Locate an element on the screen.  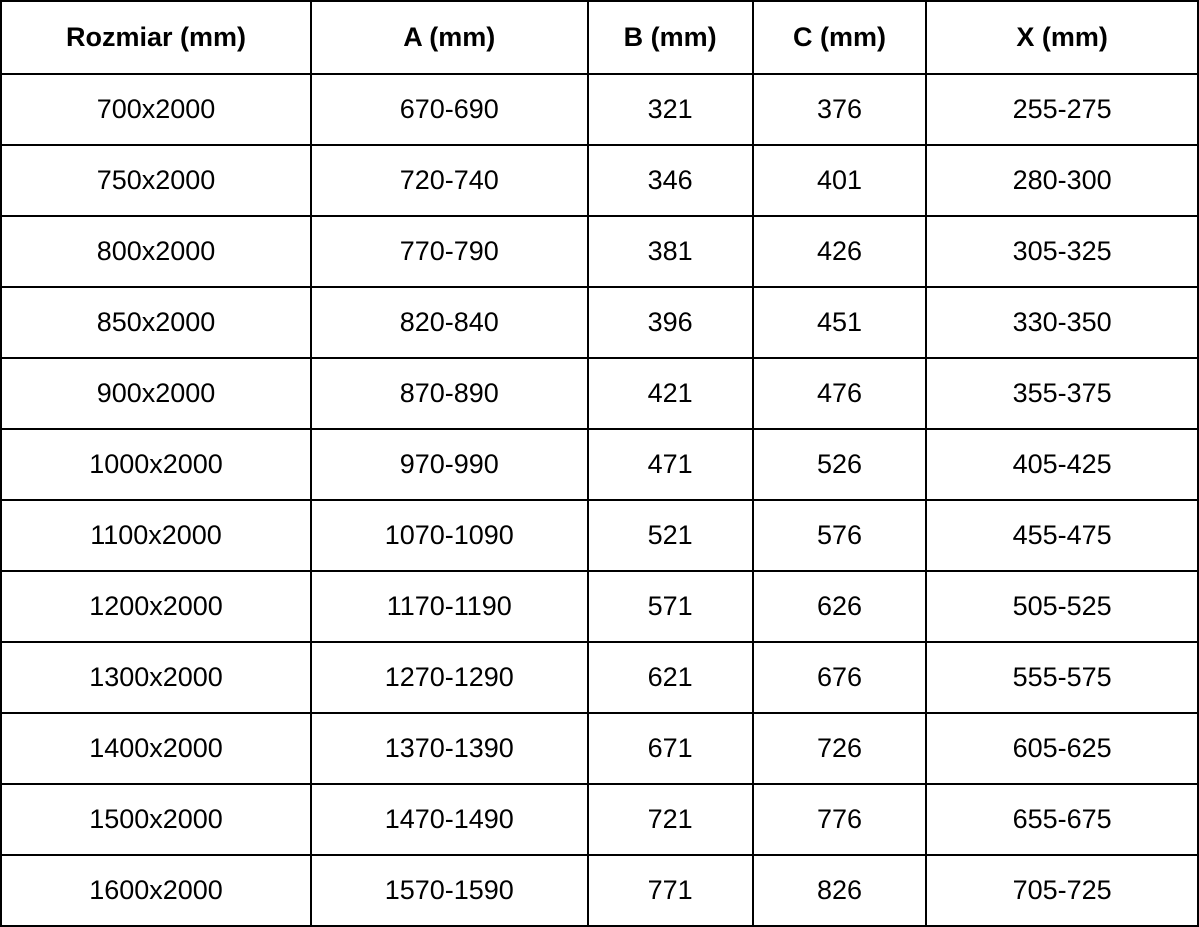
cell-rozmiar: 1600x2000 is located at coordinates (156, 890).